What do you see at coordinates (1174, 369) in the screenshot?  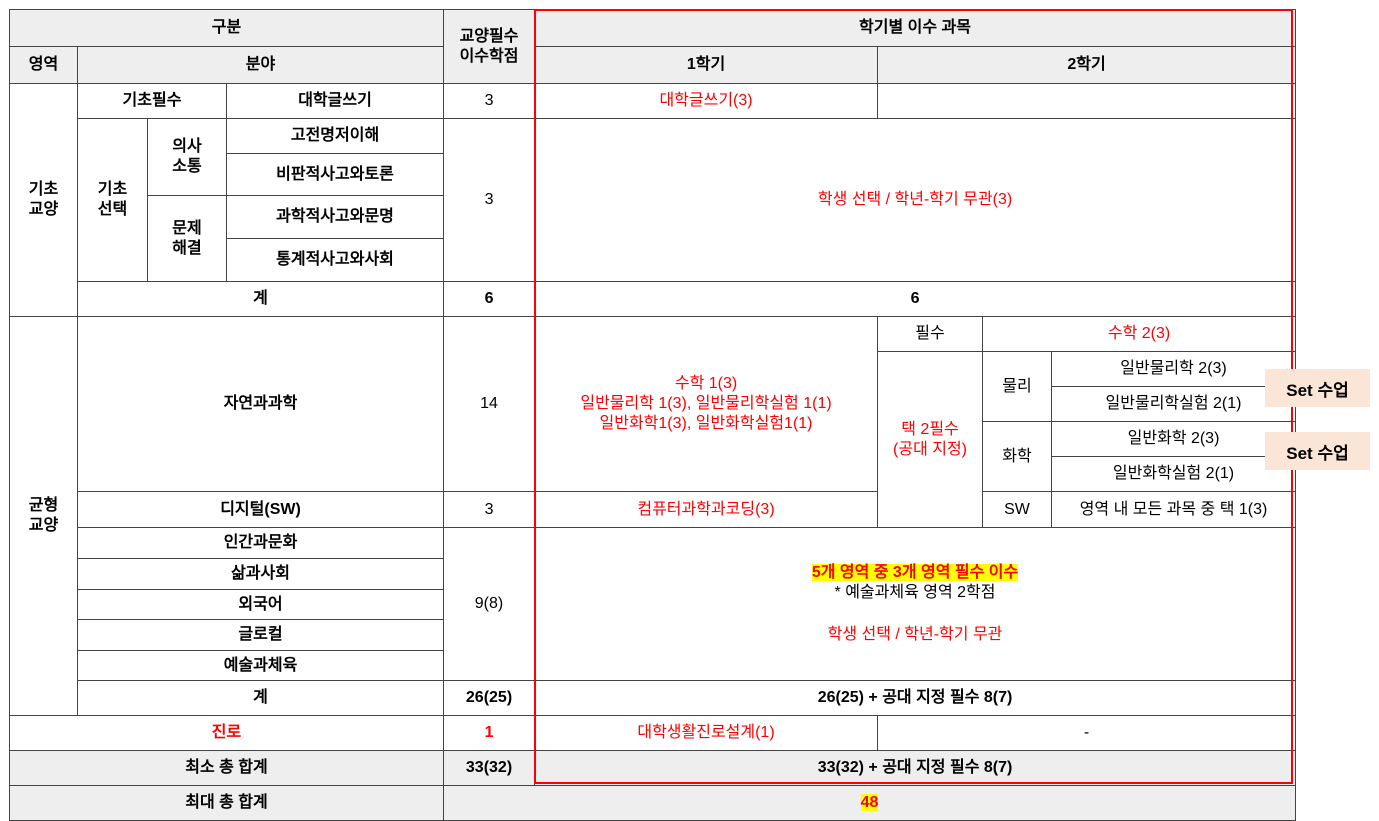 I see `course: 일반물리학 2(3)` at bounding box center [1174, 369].